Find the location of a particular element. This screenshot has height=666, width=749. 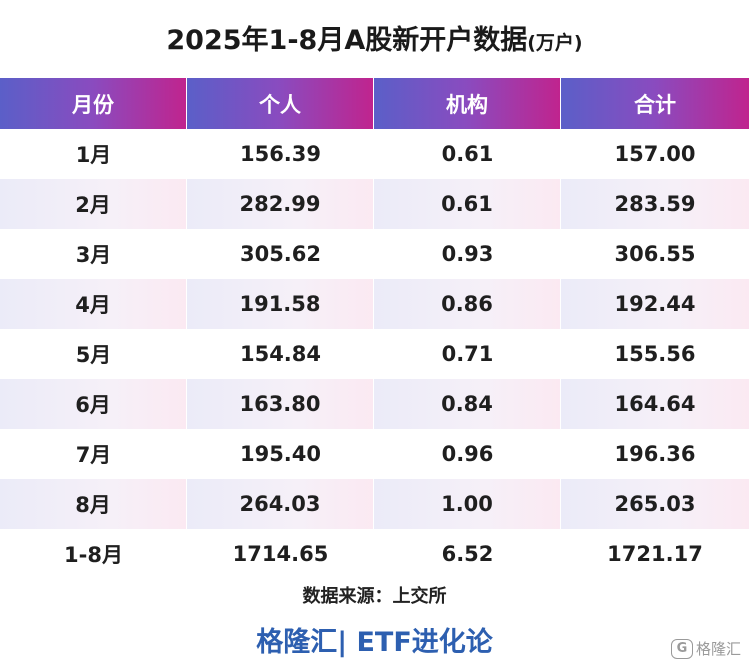

table-row: 2月 282.99 0.61 283.59 is located at coordinates (374, 204).